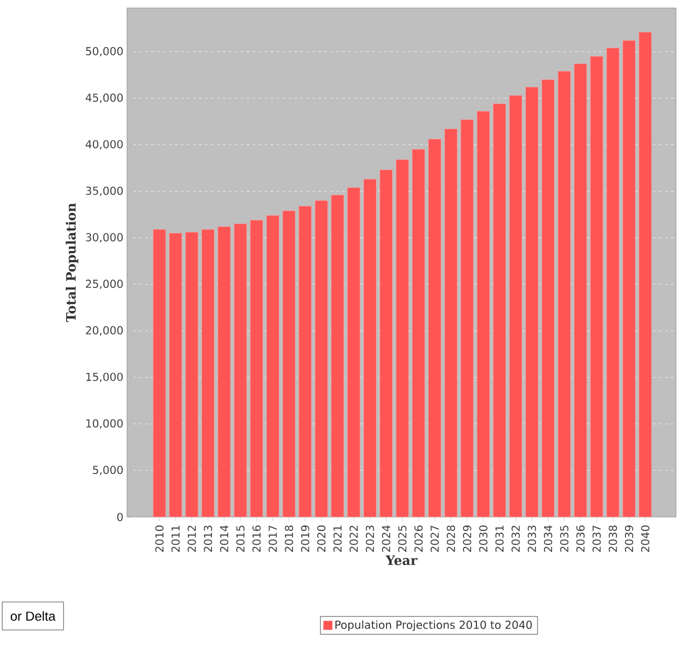 The image size is (678, 660). Describe the element at coordinates (256, 538) in the screenshot. I see `x-tick-label: 2016` at that location.